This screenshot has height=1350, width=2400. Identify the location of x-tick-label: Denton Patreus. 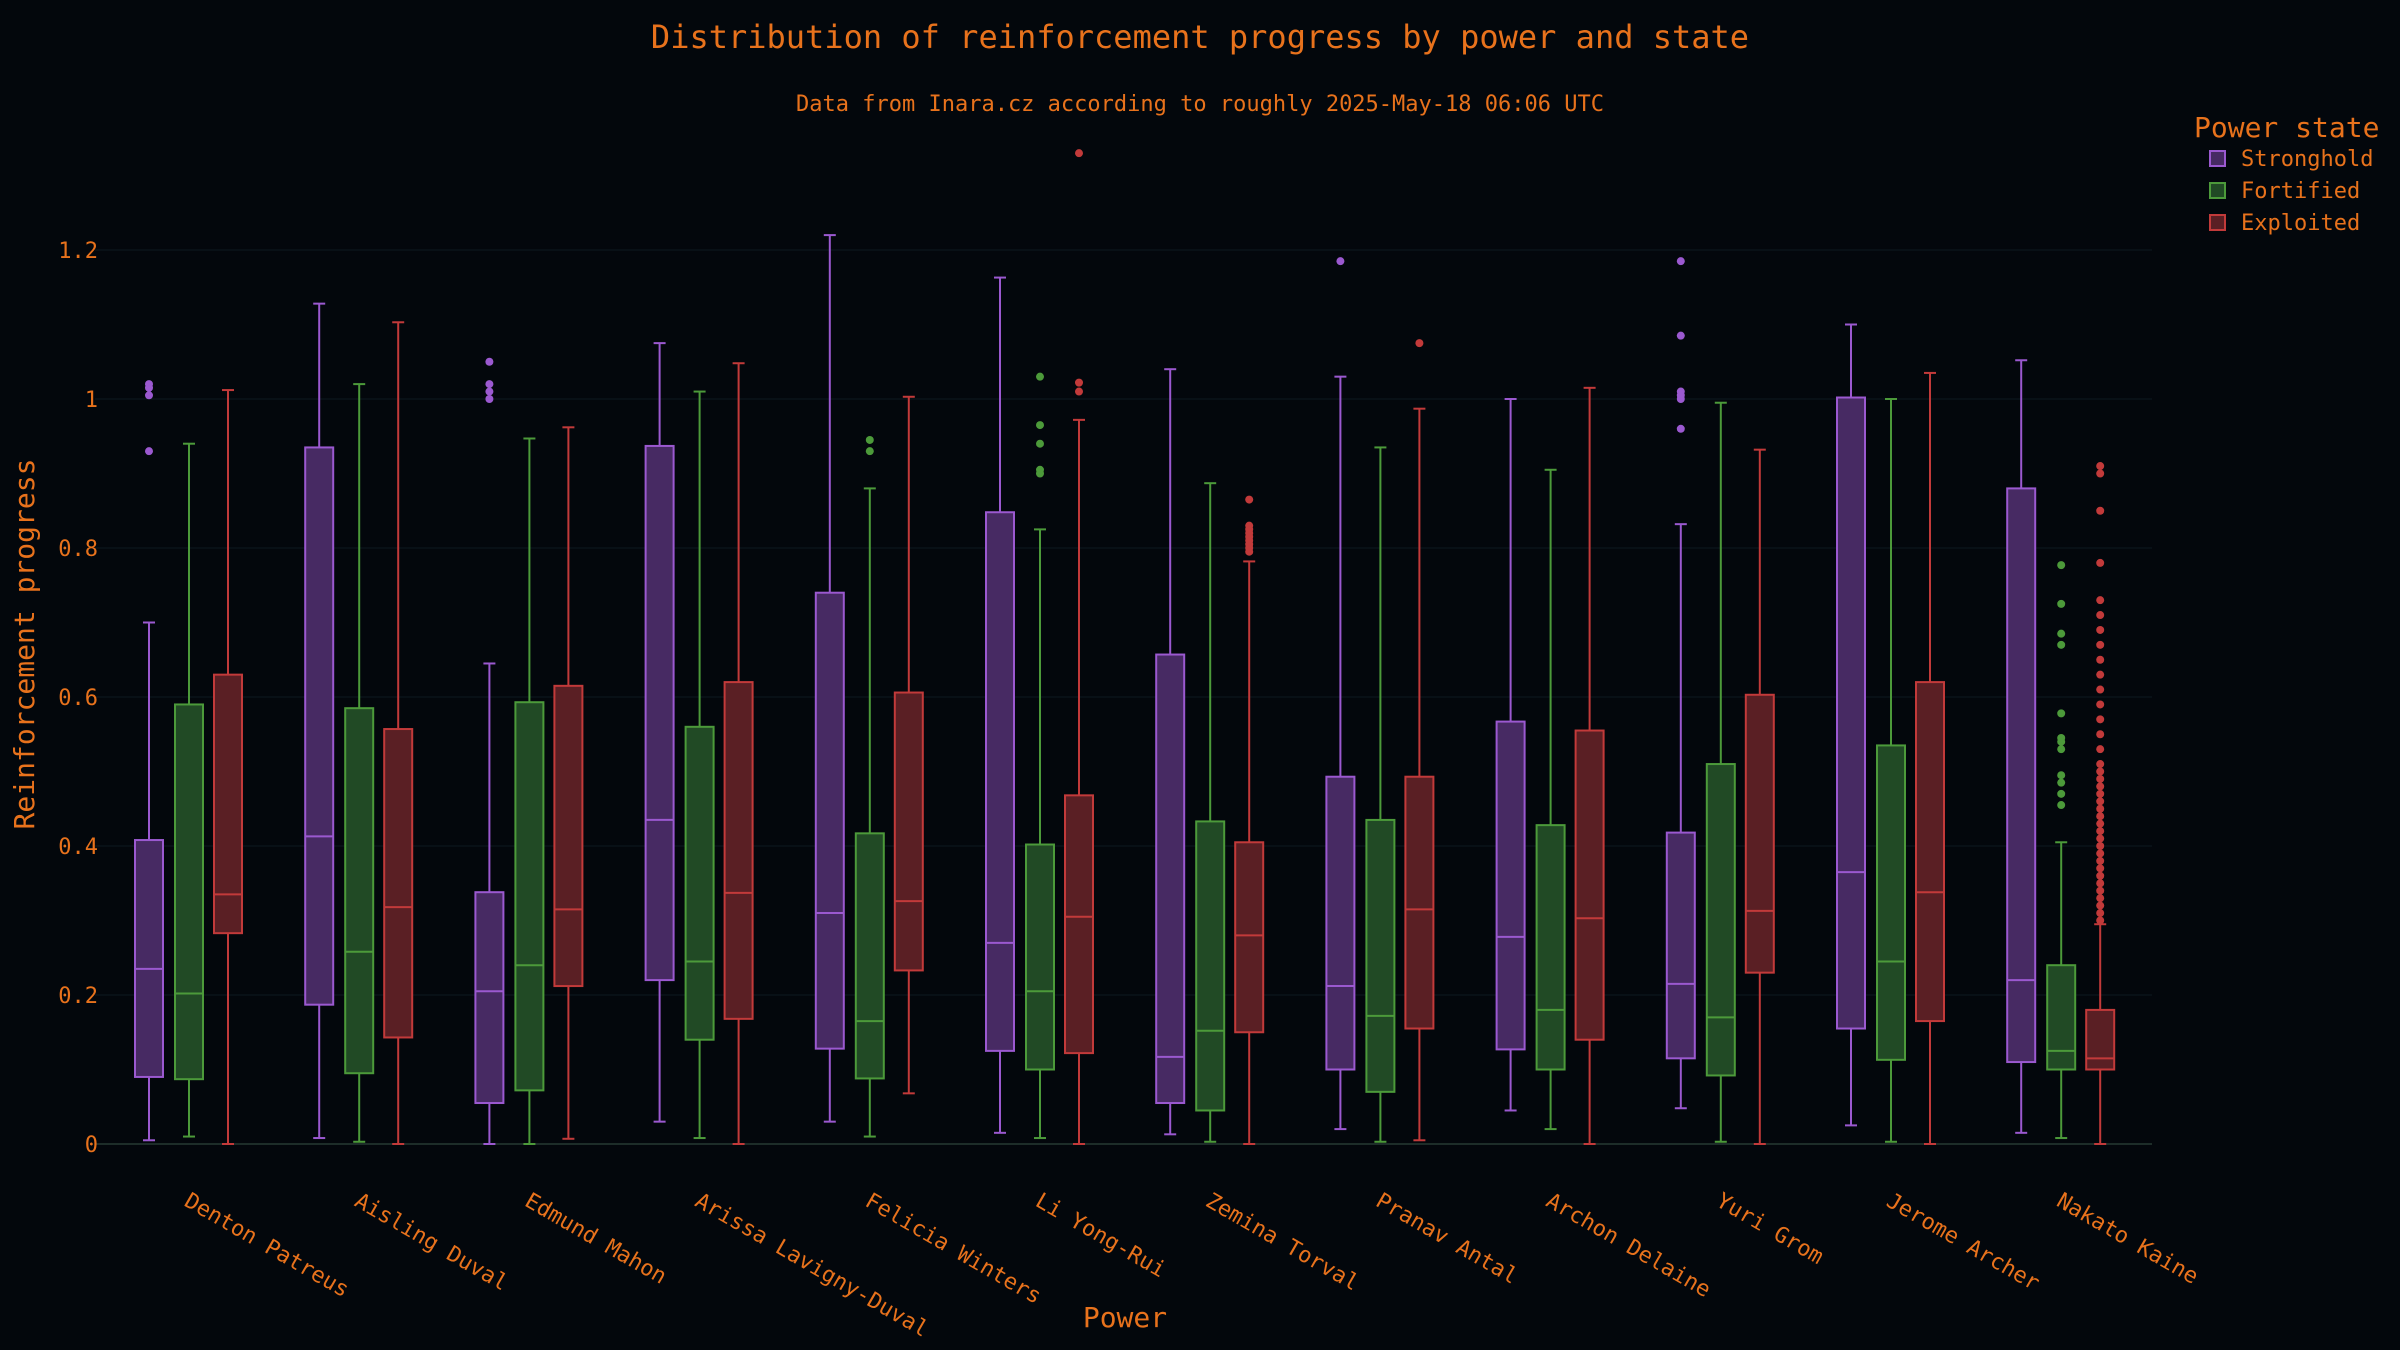
(266, 1246).